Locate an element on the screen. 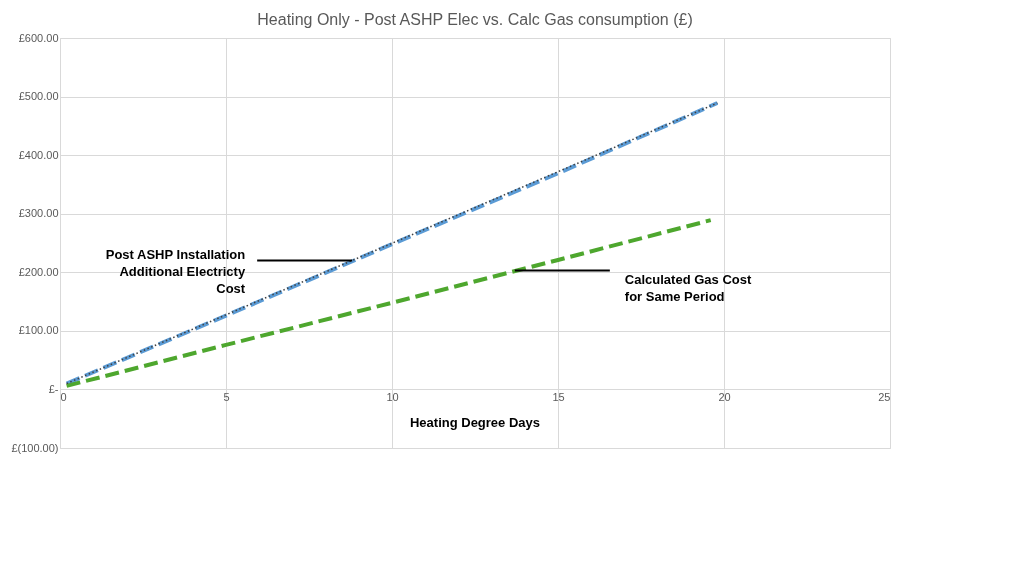  x-axis-title: Heating Degree Days is located at coordinates (475, 423).